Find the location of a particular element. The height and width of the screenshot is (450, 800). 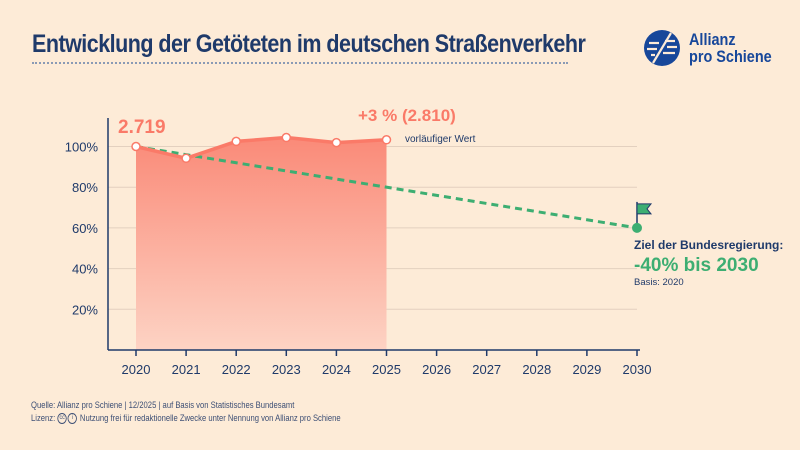

cc-icon: cc is located at coordinates (62, 419).